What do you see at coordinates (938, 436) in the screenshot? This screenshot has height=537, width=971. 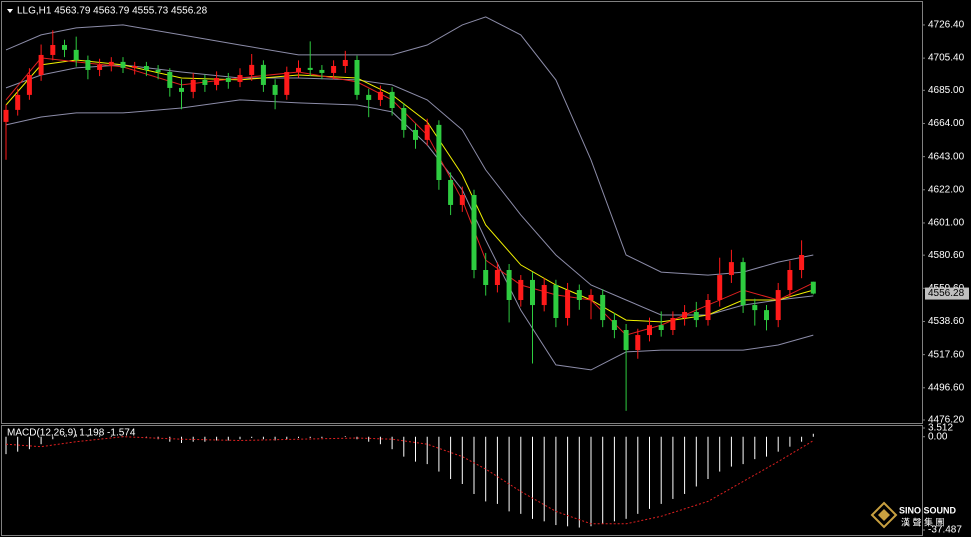 I see `y-tick-label: 0.00` at bounding box center [938, 436].